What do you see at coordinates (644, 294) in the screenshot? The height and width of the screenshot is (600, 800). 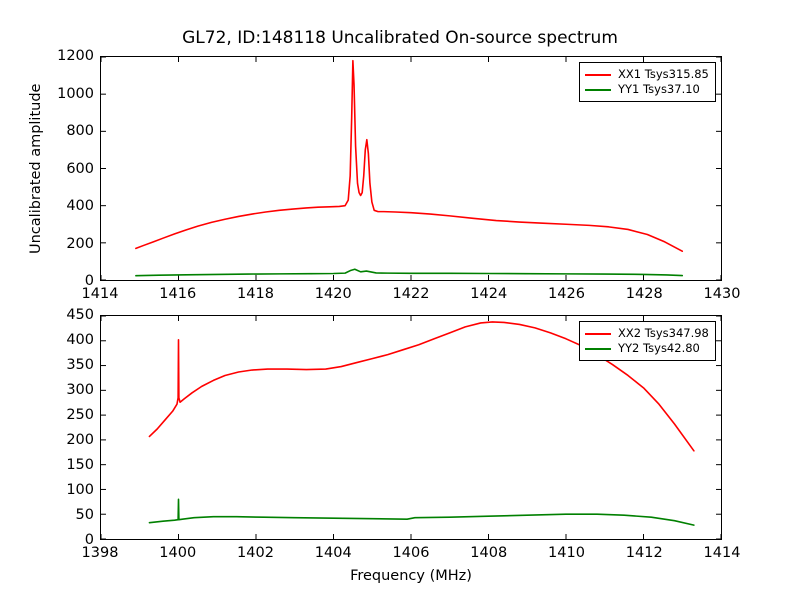 I see `x-tick-label: 1428` at bounding box center [644, 294].